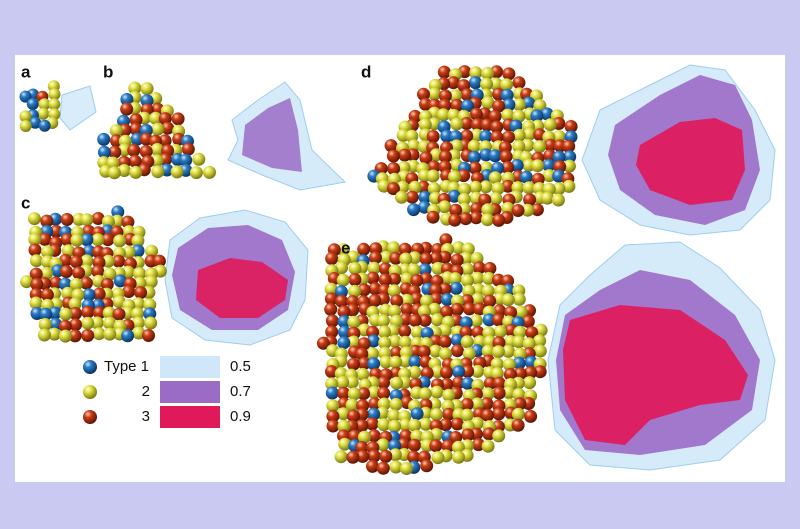 This screenshot has width=800, height=529. I want to click on legend: Type 1 2 3 0.5 0.7 0.9, so click(167, 392).